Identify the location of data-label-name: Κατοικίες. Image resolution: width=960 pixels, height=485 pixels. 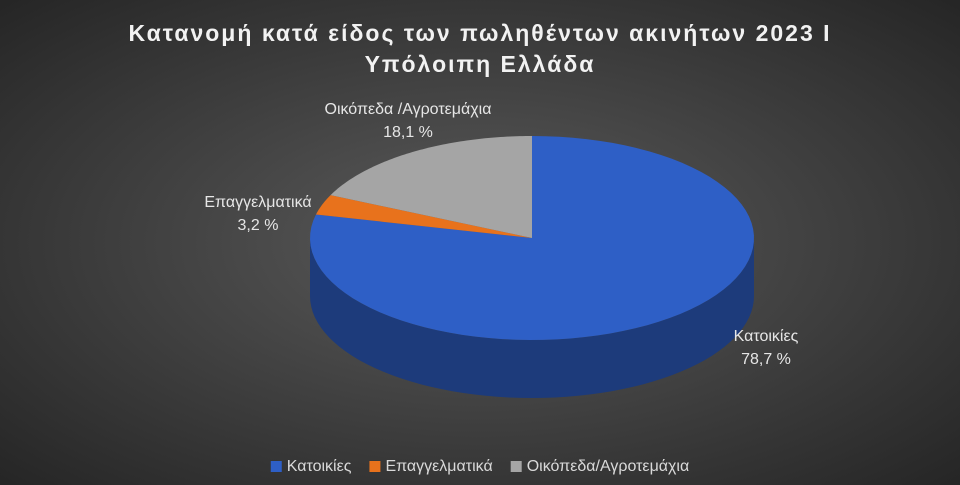
(766, 336).